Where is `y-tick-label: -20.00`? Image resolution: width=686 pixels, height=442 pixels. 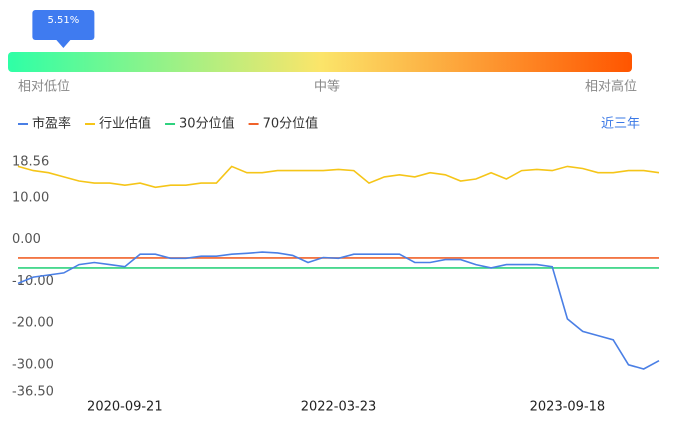 y-tick-label: -20.00 is located at coordinates (33, 323).